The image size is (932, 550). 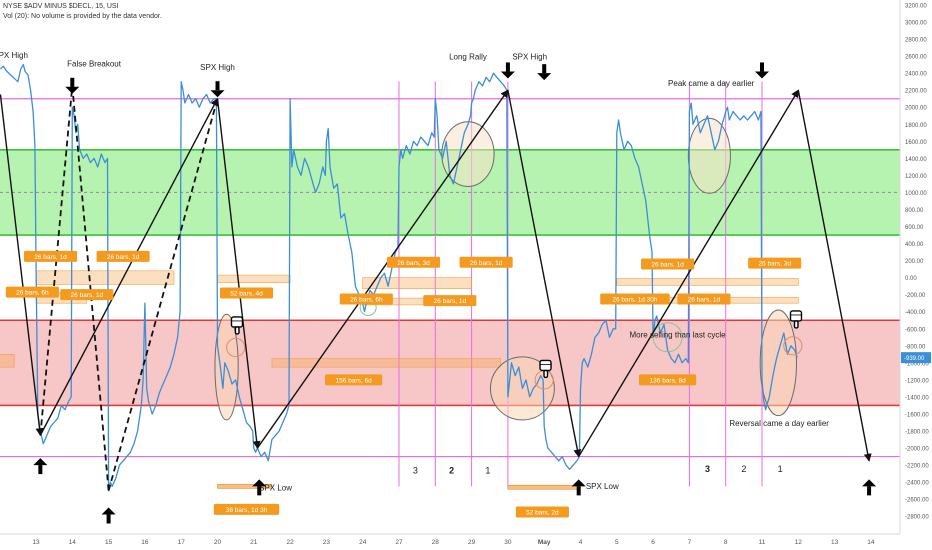 What do you see at coordinates (915, 347) in the screenshot?
I see `y-tick-label: -800.00` at bounding box center [915, 347].